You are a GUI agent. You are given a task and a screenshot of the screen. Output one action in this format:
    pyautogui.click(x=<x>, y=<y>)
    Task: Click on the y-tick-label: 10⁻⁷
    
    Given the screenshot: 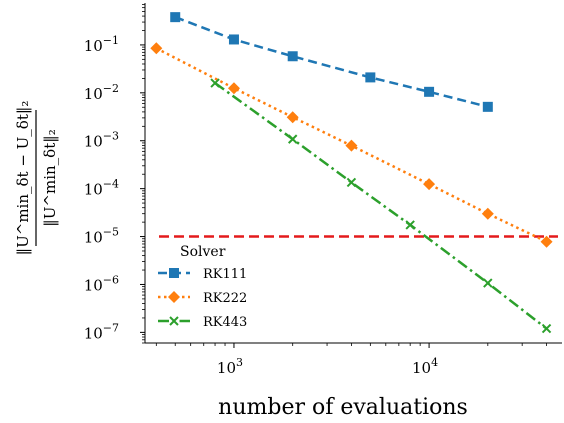 What is the action you would take?
    pyautogui.click(x=101, y=331)
    